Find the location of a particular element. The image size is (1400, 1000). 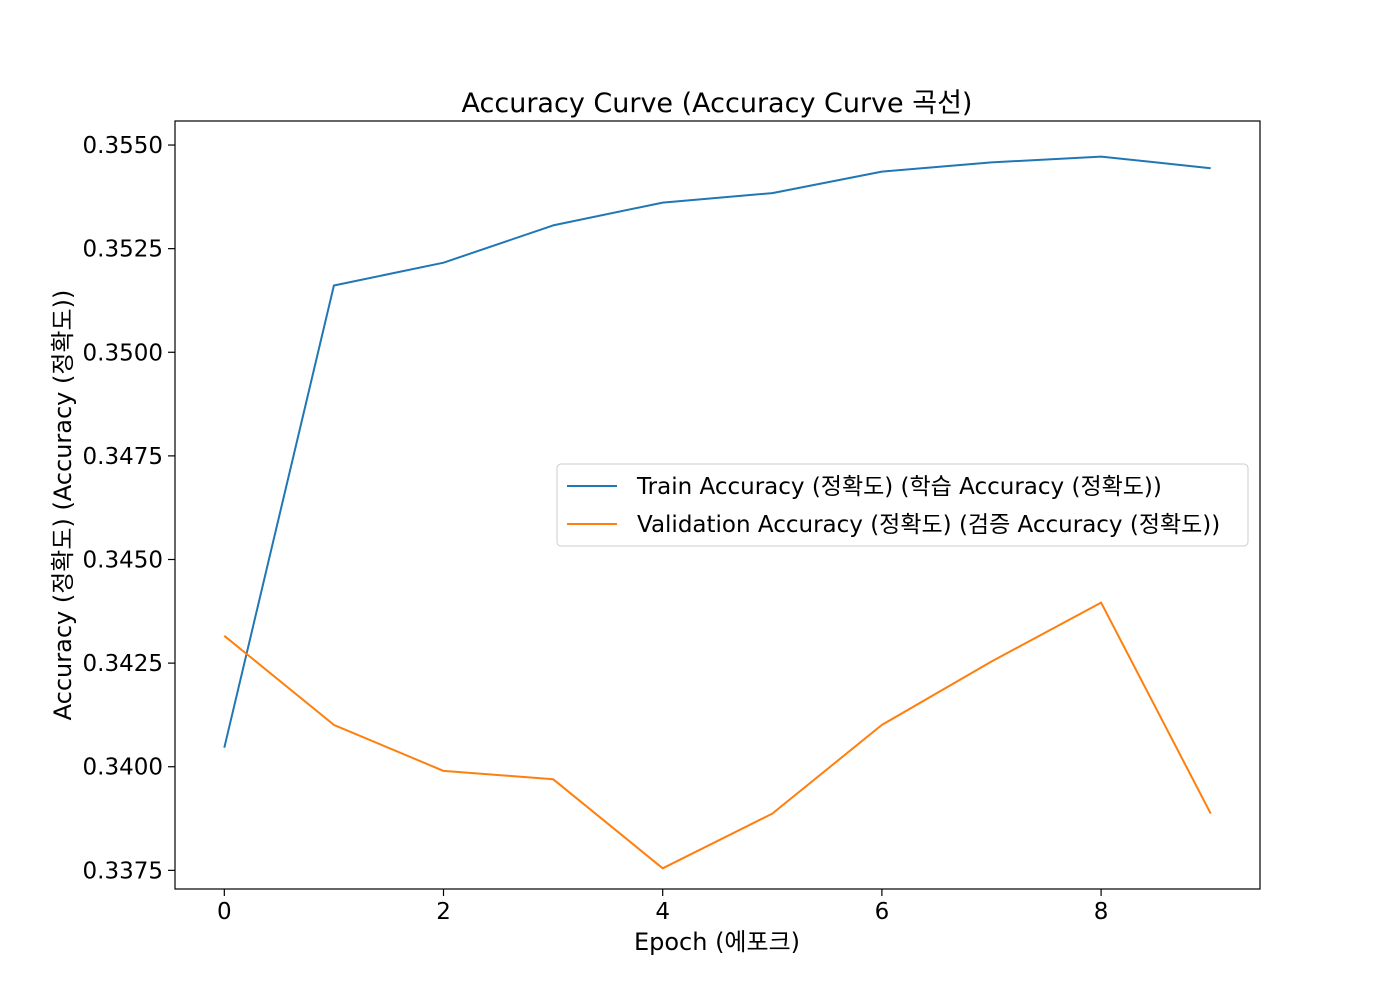

x-tick-label: 4 is located at coordinates (662, 912).